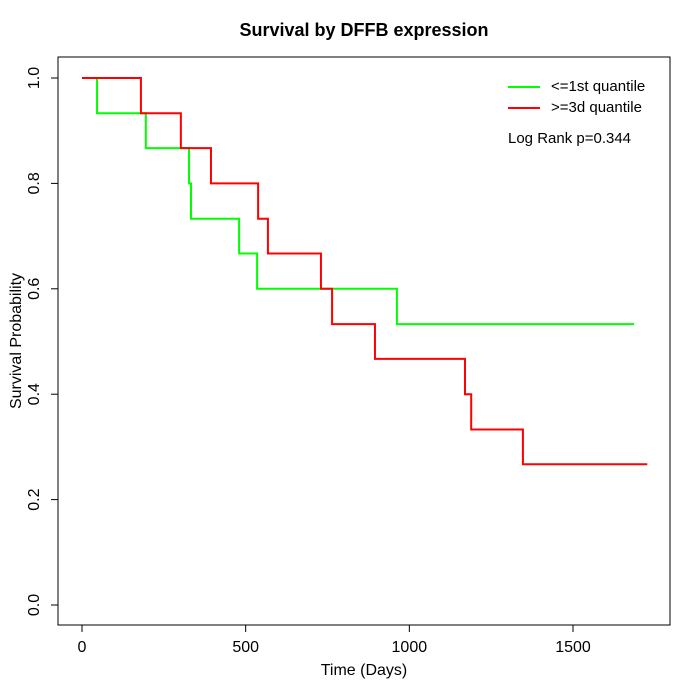 The height and width of the screenshot is (700, 700). I want to click on legend-label-high: >=3d quantile, so click(596, 107).